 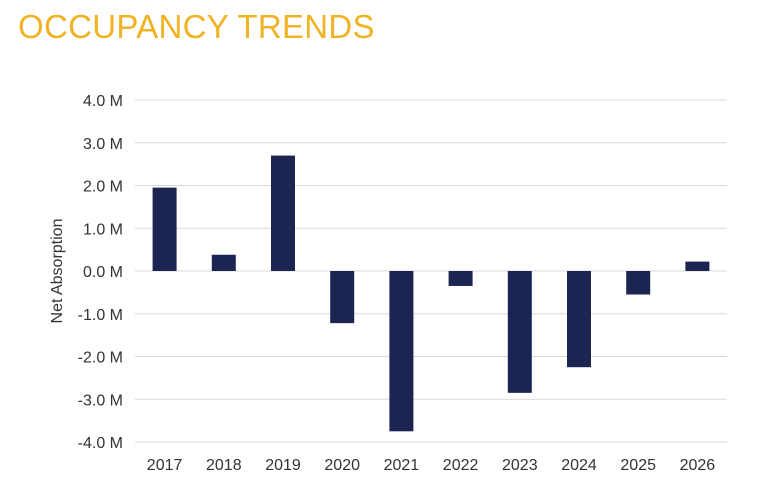 I want to click on bar-2020, so click(x=342, y=297).